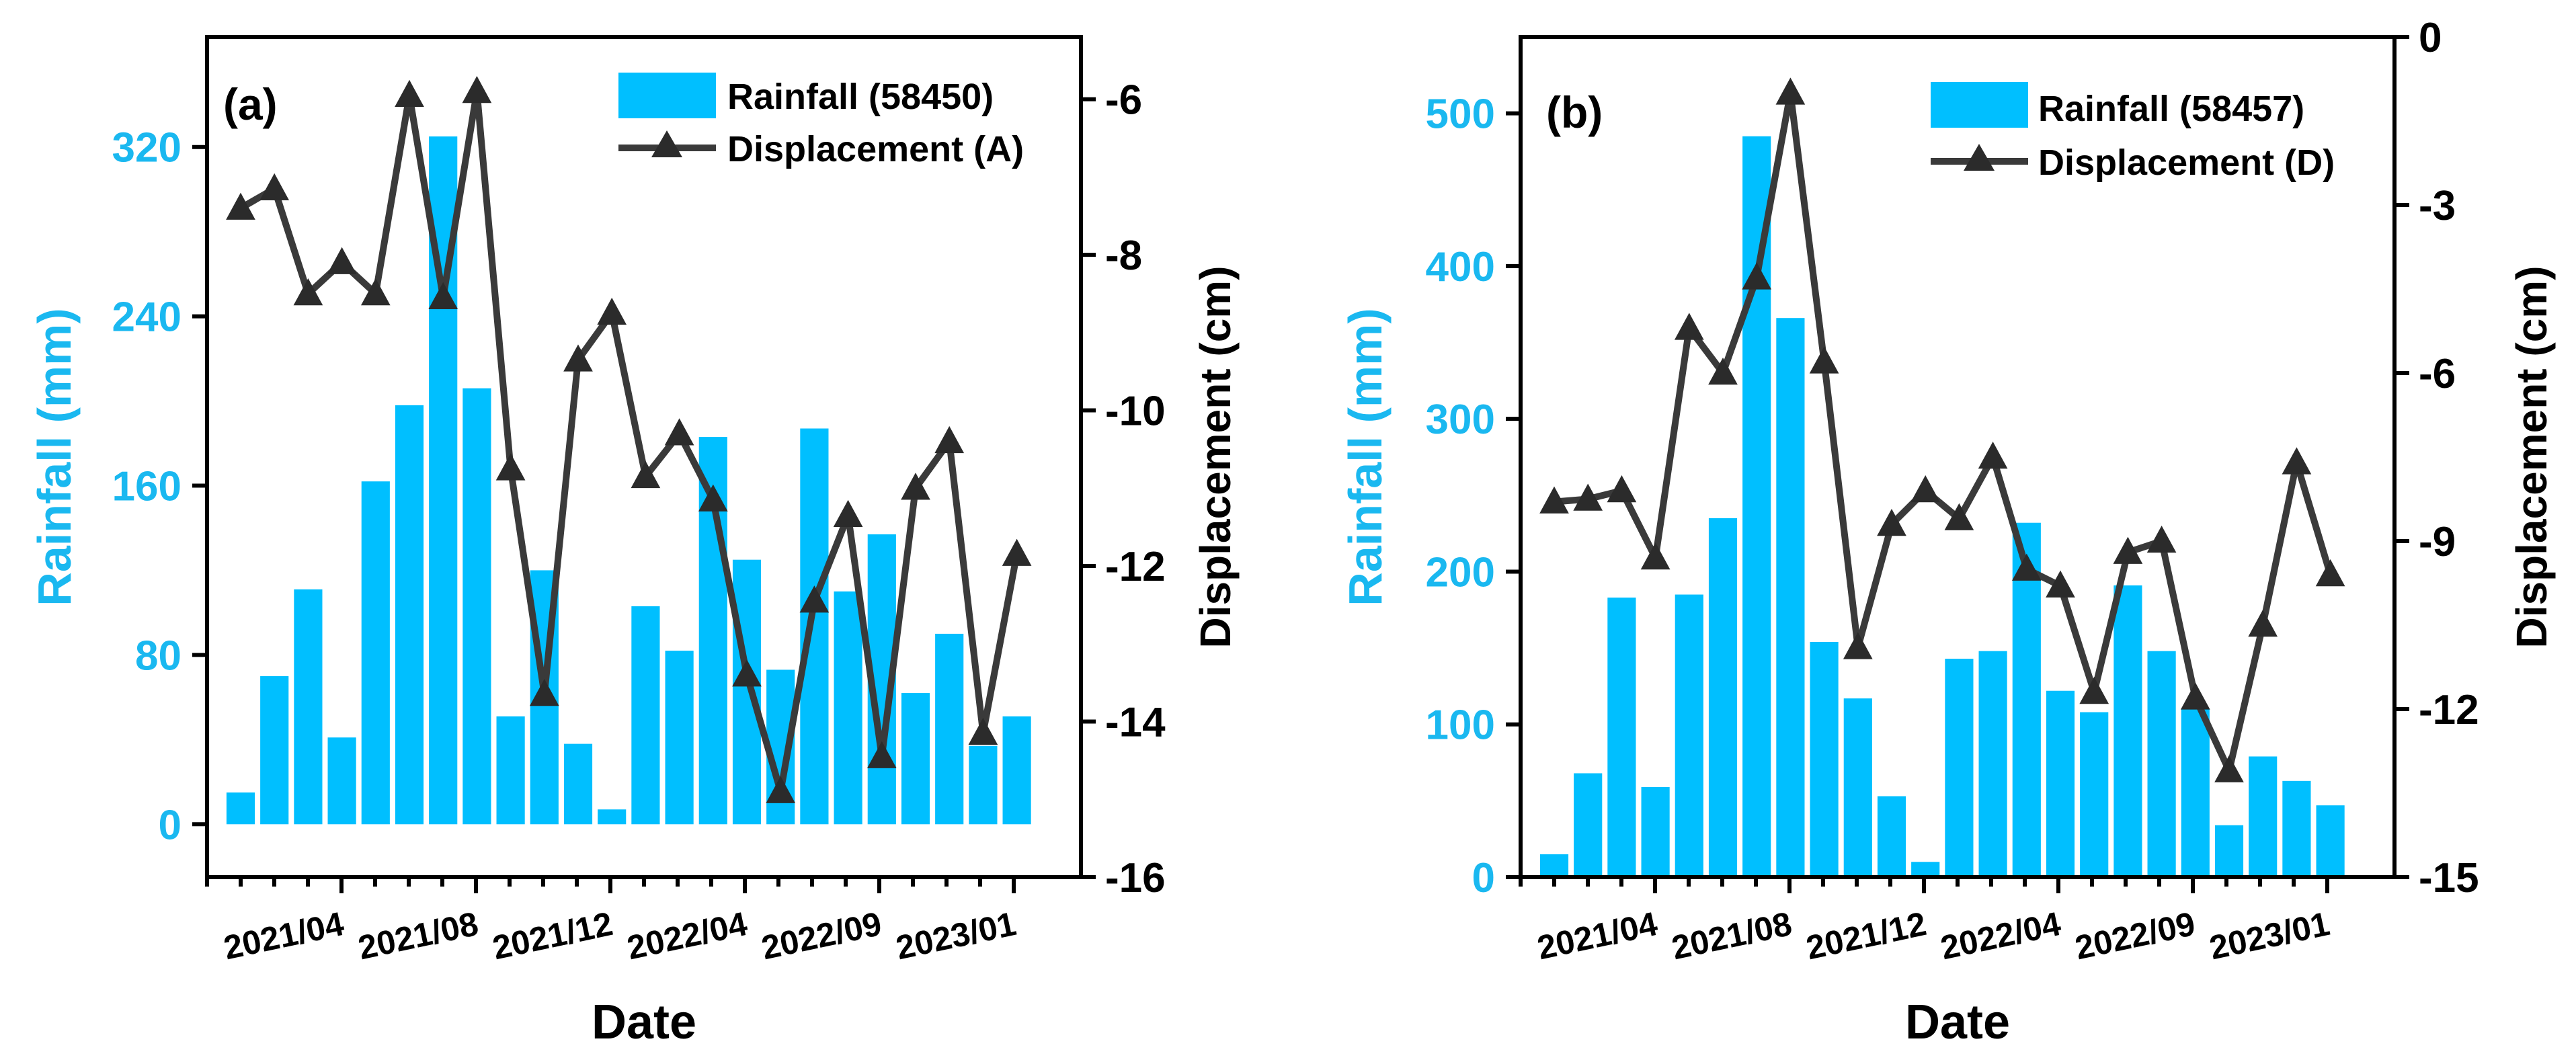 This screenshot has width=2576, height=1062. What do you see at coordinates (147, 317) in the screenshot?
I see `panel-a-left-tick-label: 240` at bounding box center [147, 317].